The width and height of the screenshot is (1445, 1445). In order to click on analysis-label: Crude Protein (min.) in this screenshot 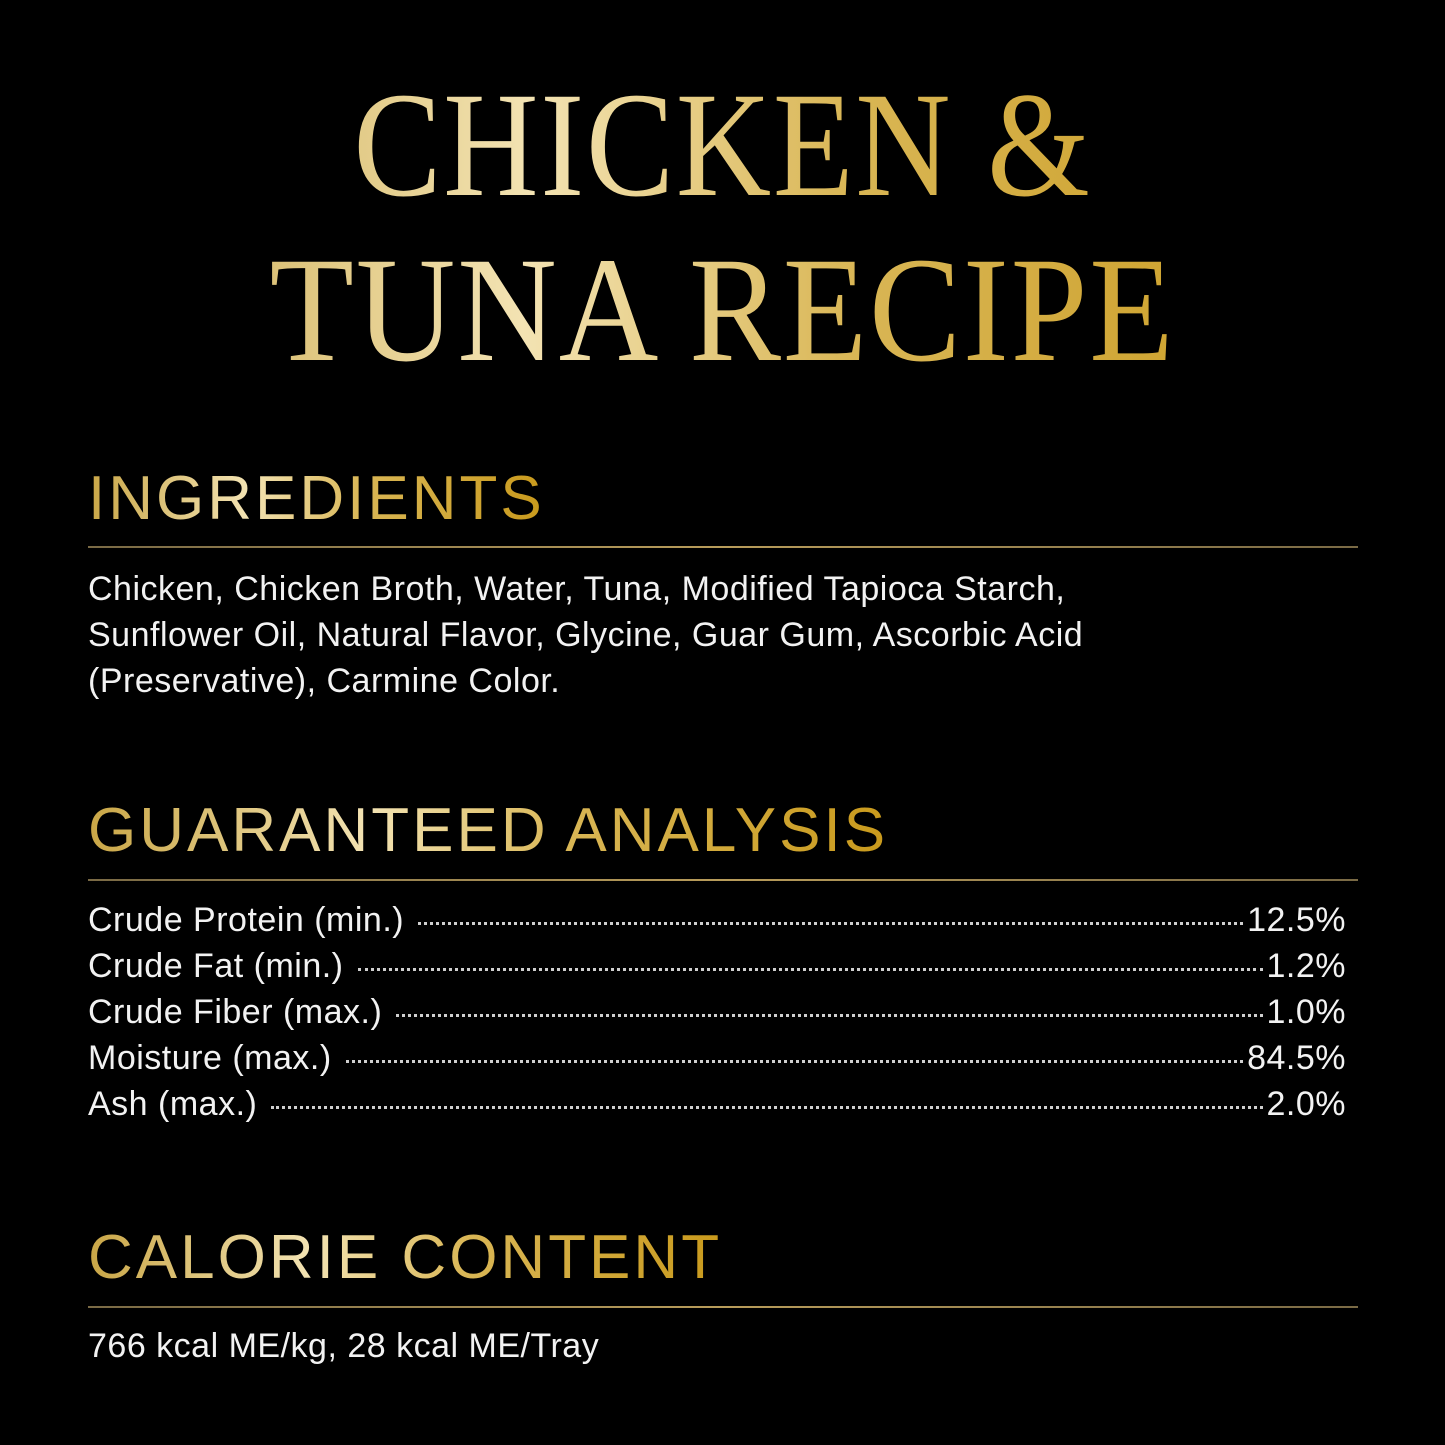, I will do `click(246, 920)`.